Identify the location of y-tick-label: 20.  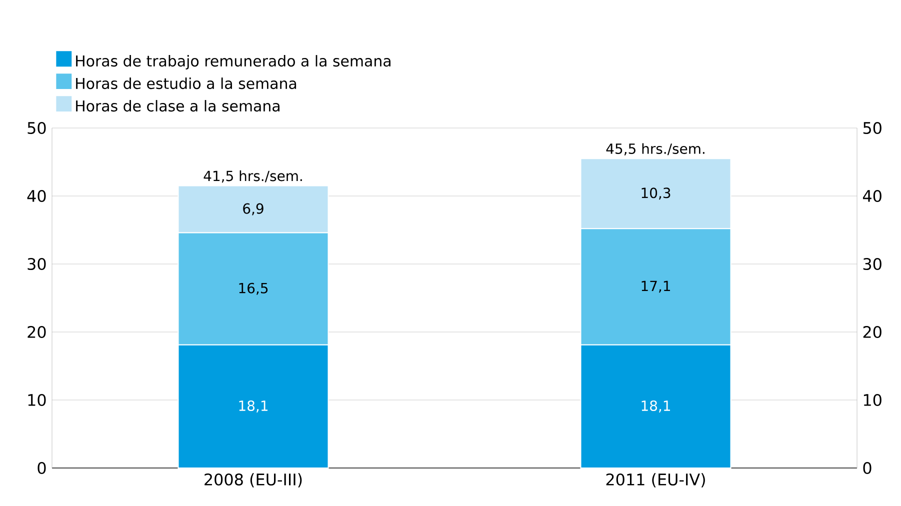
(37, 332).